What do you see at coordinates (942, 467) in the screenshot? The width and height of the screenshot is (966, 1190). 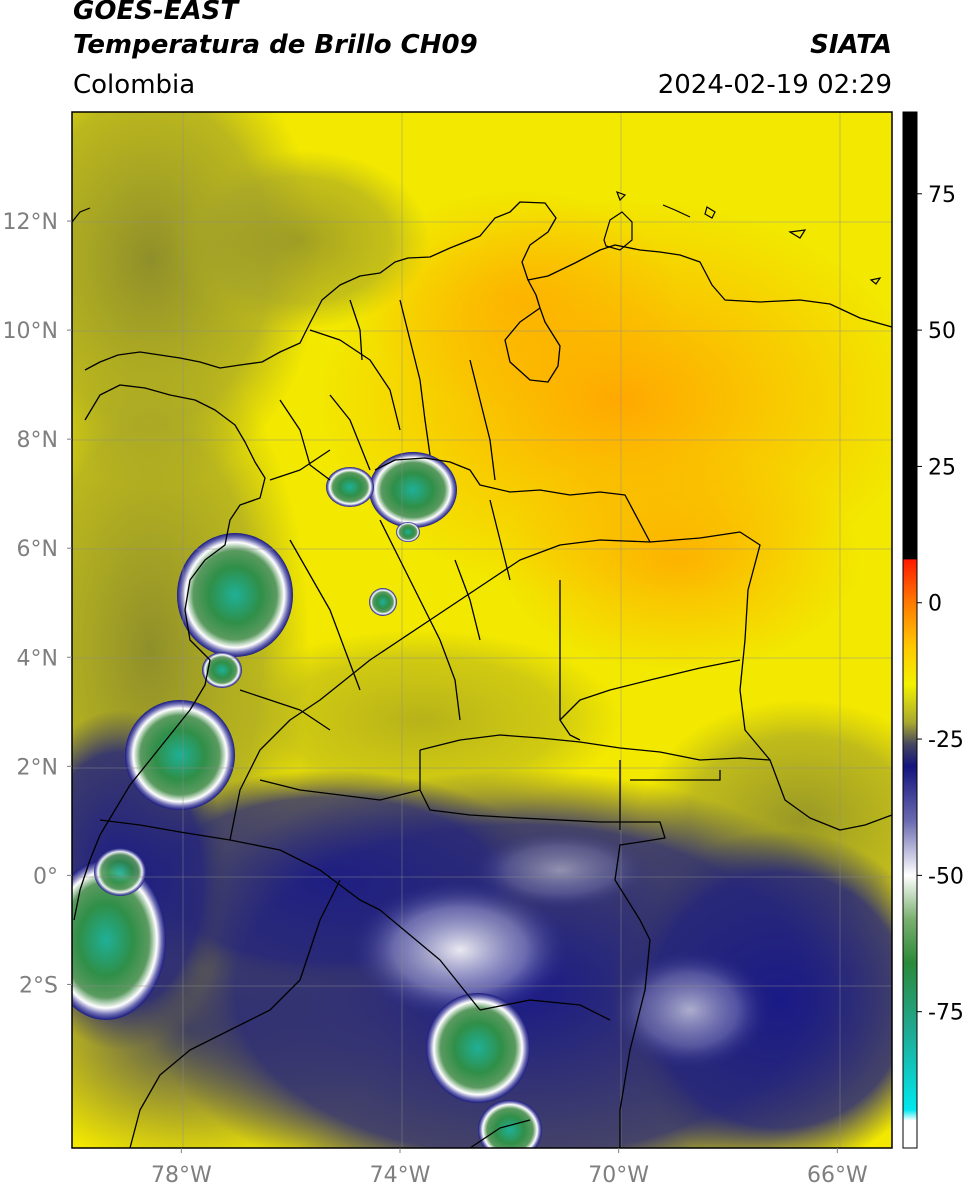 I see `colorbar-tick-label: 25` at bounding box center [942, 467].